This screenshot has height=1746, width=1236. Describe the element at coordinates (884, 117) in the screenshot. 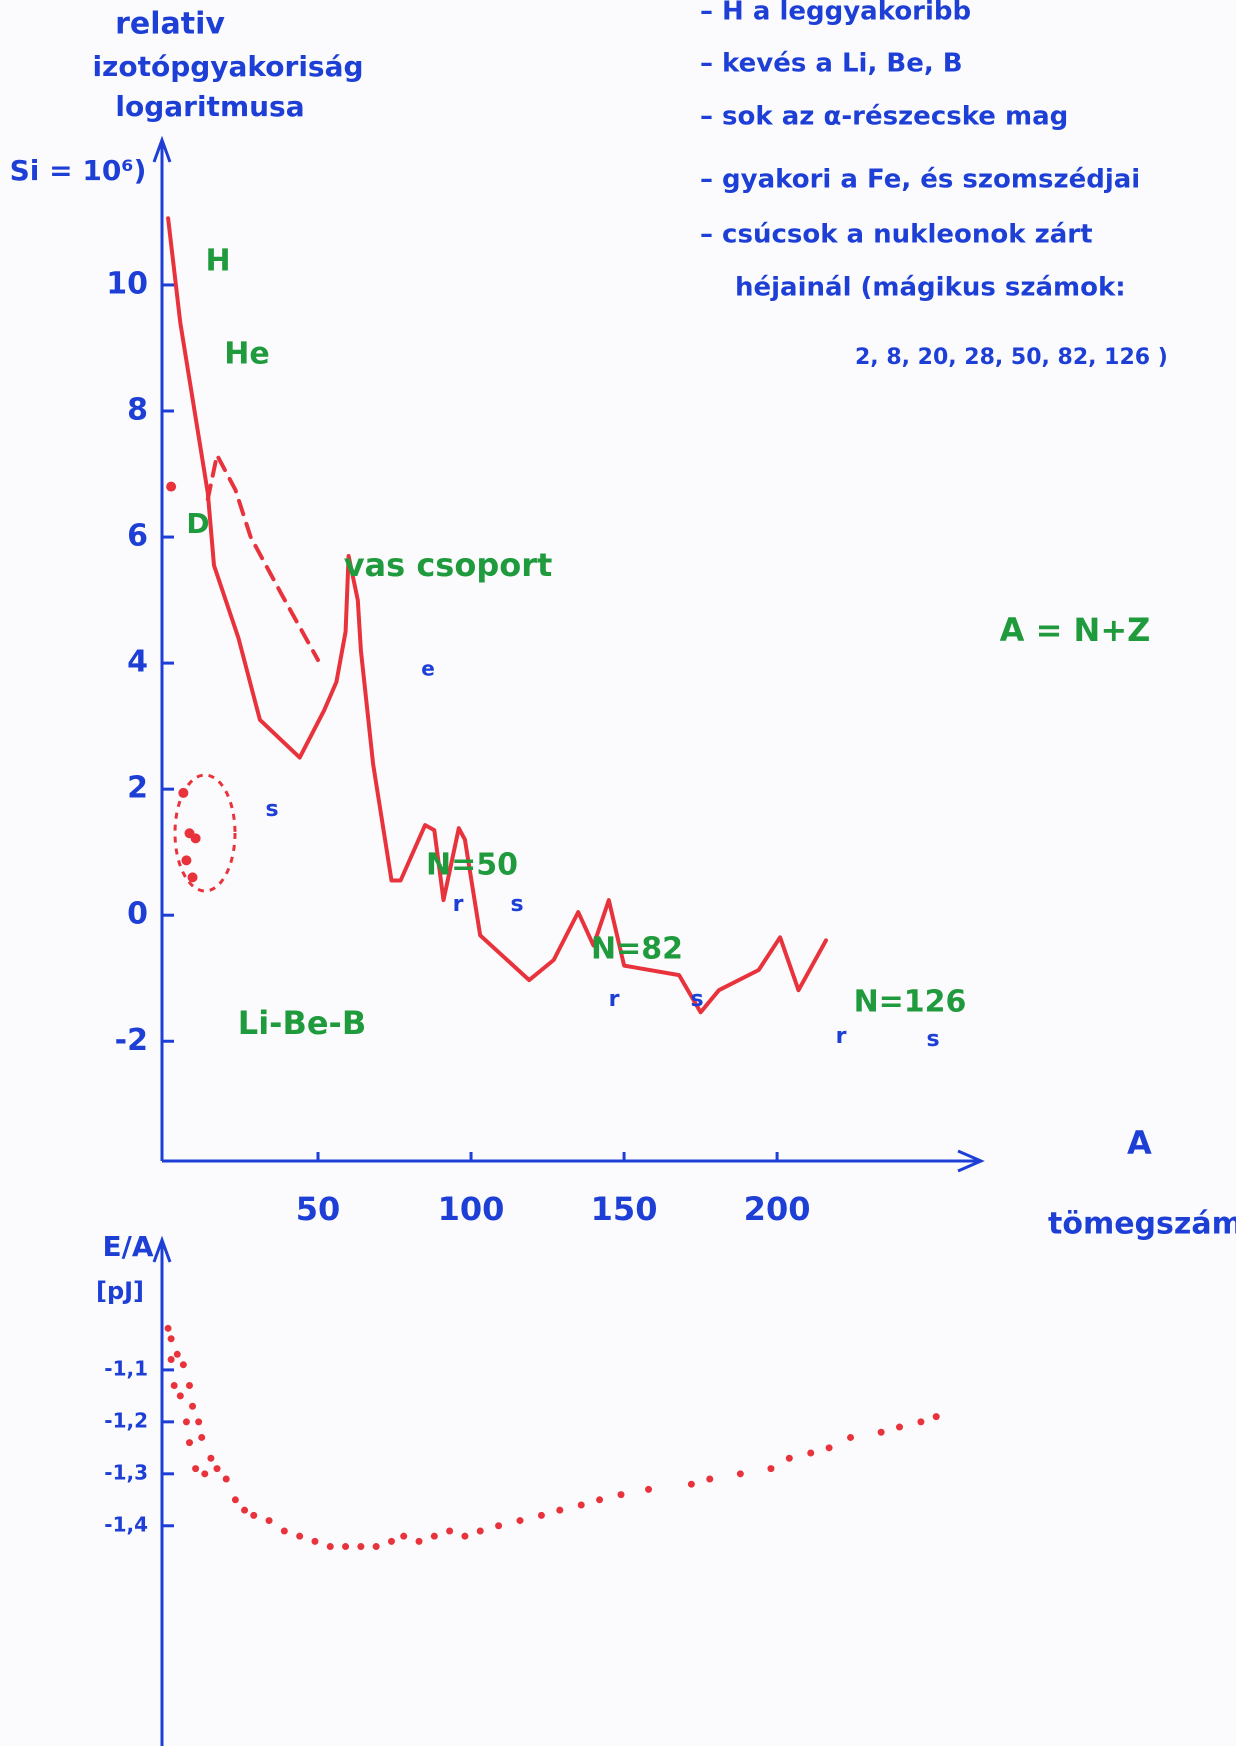

I see `note-line: – sok az α-részecske mag` at that location.